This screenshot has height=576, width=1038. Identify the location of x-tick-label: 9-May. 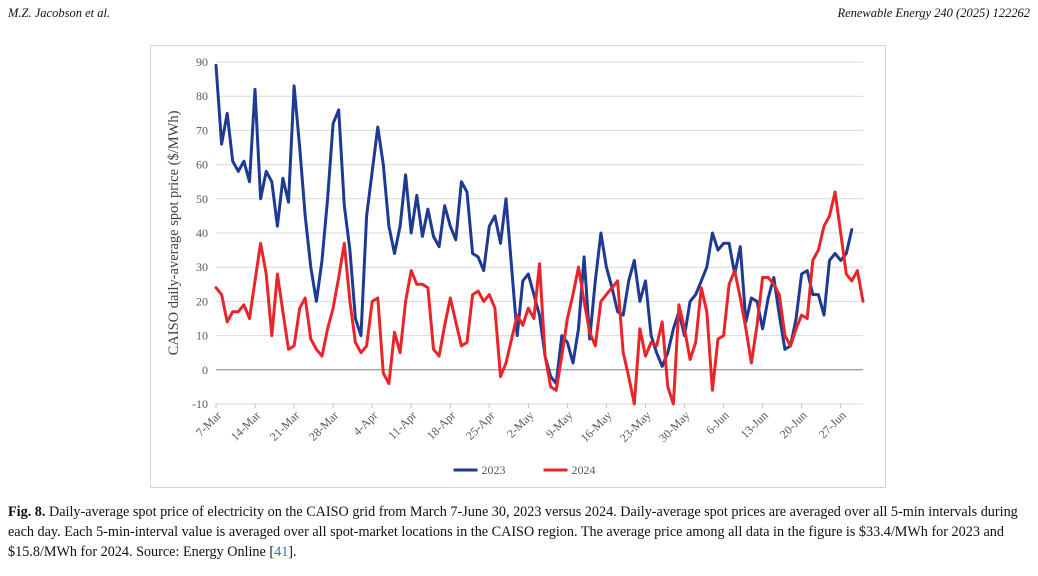
(559, 424).